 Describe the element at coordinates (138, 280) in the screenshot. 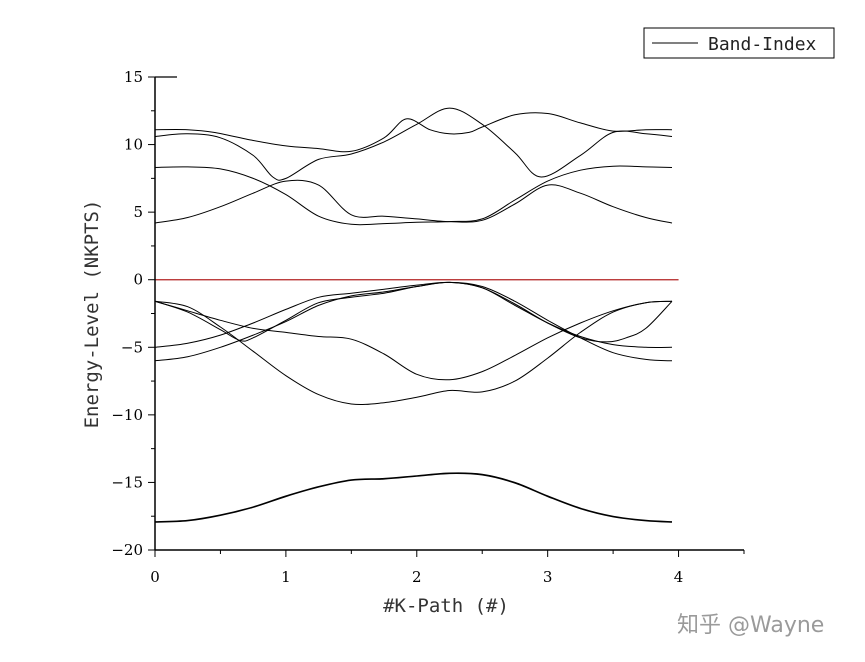

I see `y-tick-label: 0` at that location.